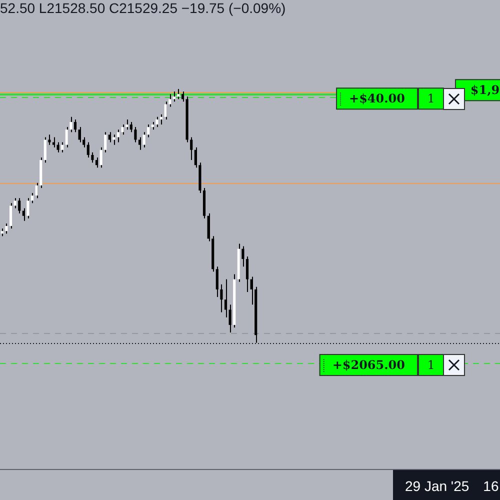 This screenshot has height=500, width=500. What do you see at coordinates (377, 99) in the screenshot?
I see `annotation: +$40.00` at bounding box center [377, 99].